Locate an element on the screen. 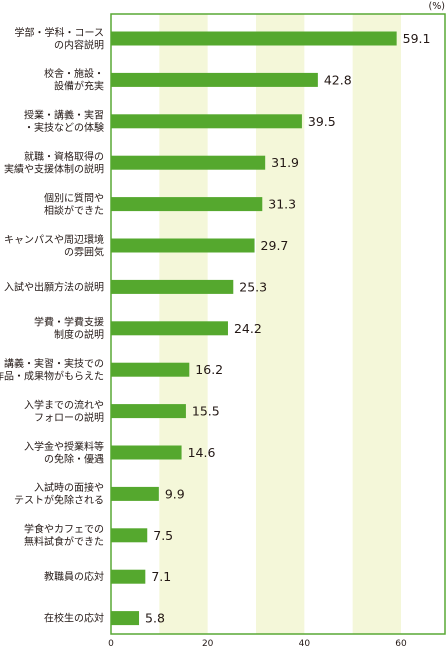 This screenshot has width=447, height=649. category-label-2: 校舎・施設・設備が充実 is located at coordinates (74, 80).